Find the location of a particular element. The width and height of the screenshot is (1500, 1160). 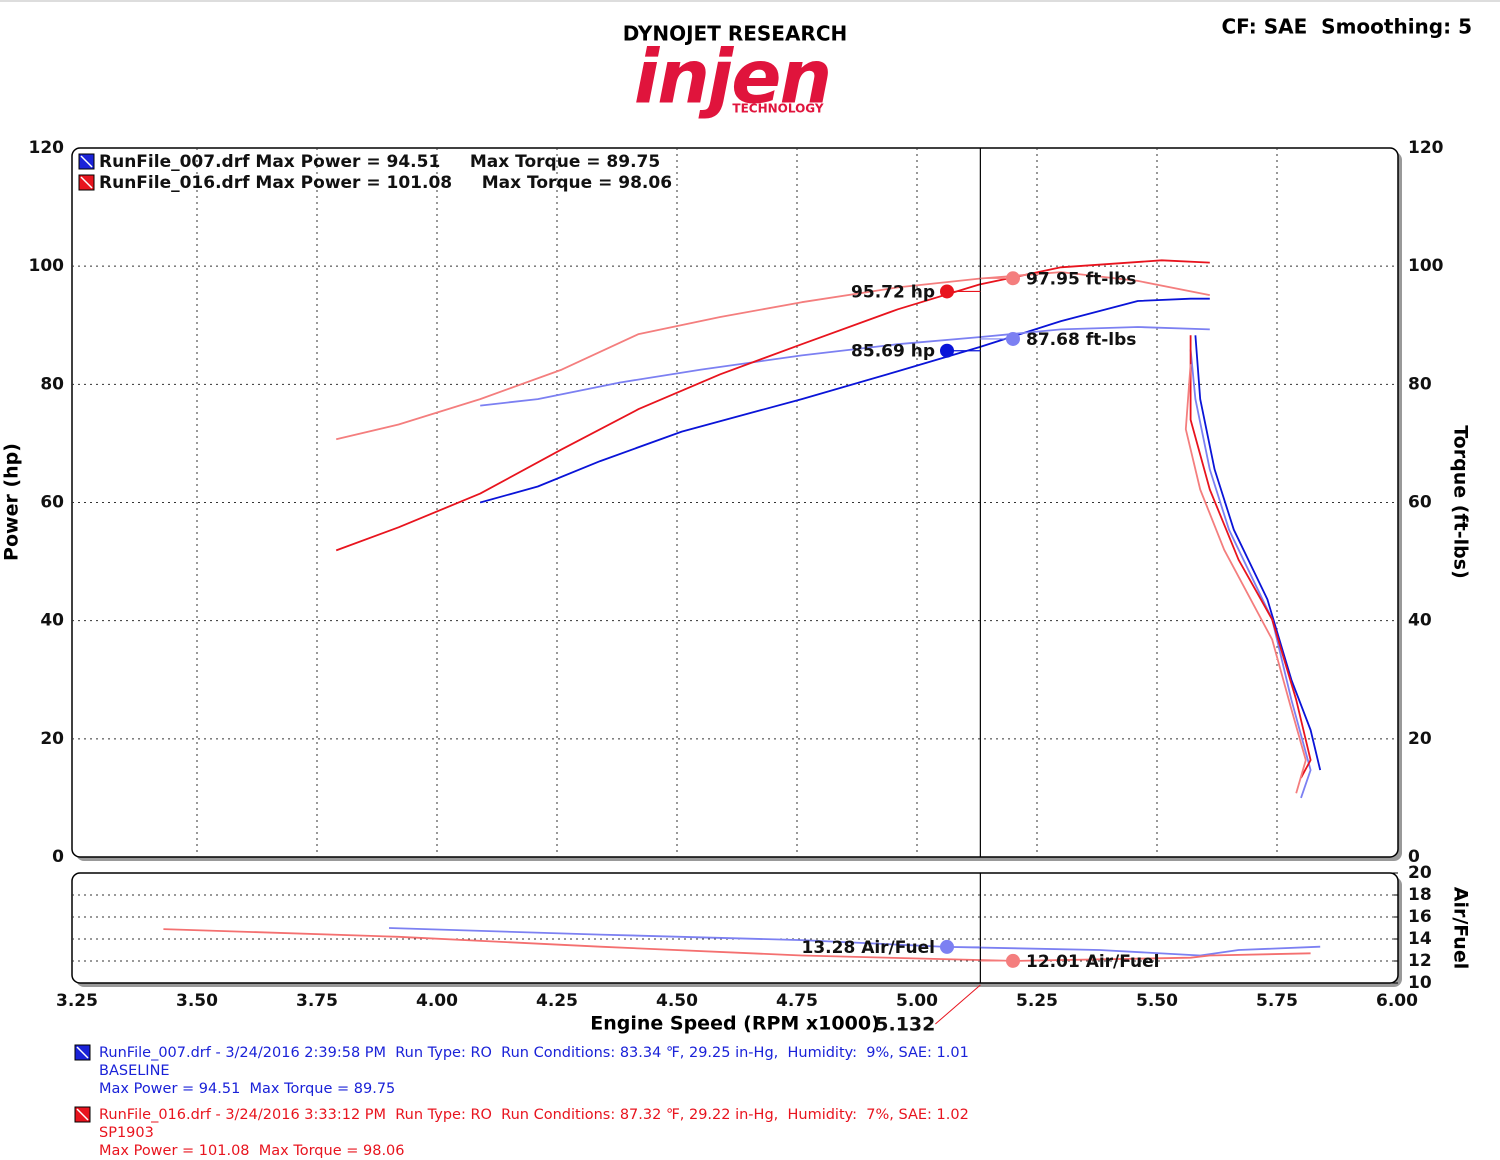

annotation-label: 95.72 hp is located at coordinates (893, 292).